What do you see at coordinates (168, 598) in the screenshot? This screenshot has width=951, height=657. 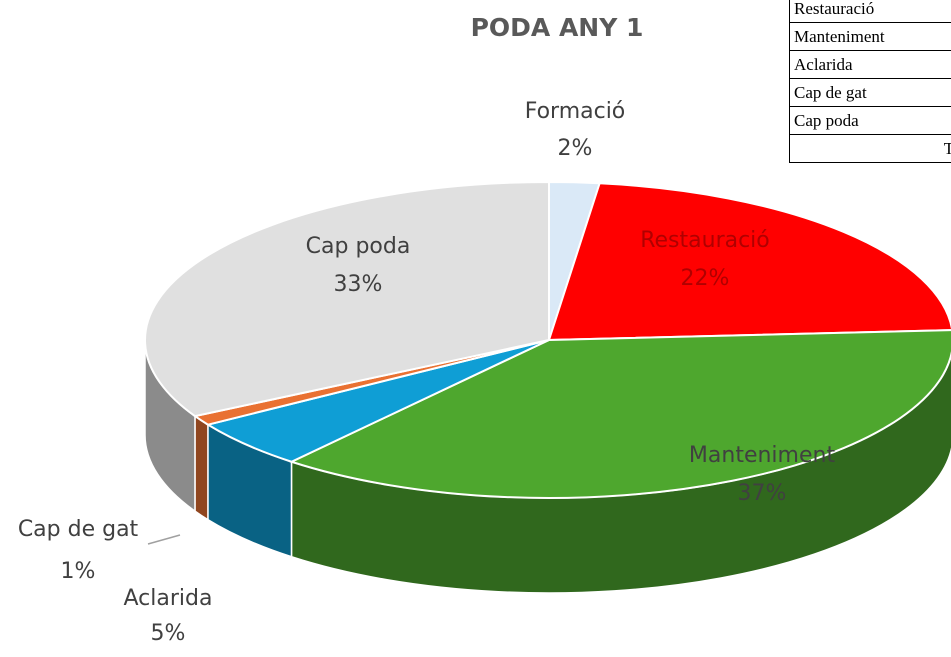 I see `slice-name: Aclarida` at bounding box center [168, 598].